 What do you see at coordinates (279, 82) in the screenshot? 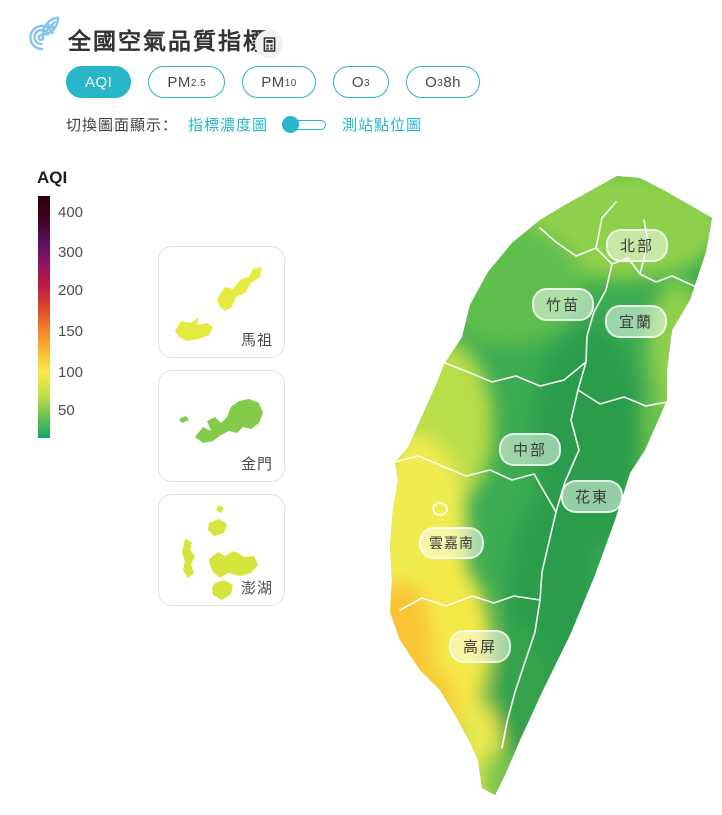
I see `tab-pm10: PM 10` at bounding box center [279, 82].